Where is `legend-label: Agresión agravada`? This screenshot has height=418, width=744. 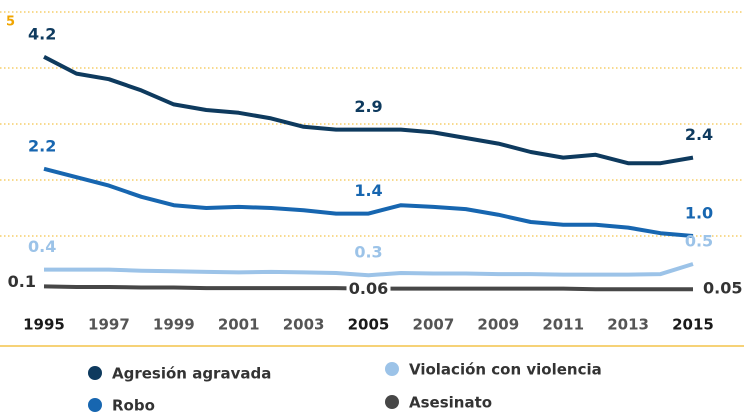 legend-label: Agresión agravada is located at coordinates (191, 374).